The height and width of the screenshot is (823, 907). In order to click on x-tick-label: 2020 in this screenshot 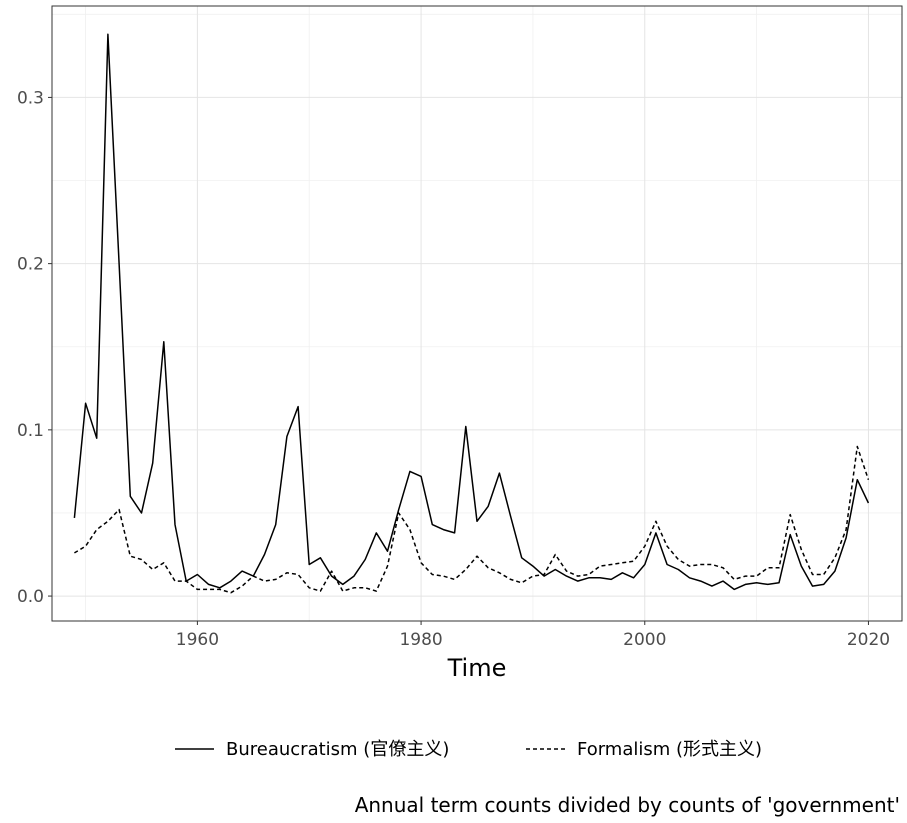, I will do `click(868, 640)`.